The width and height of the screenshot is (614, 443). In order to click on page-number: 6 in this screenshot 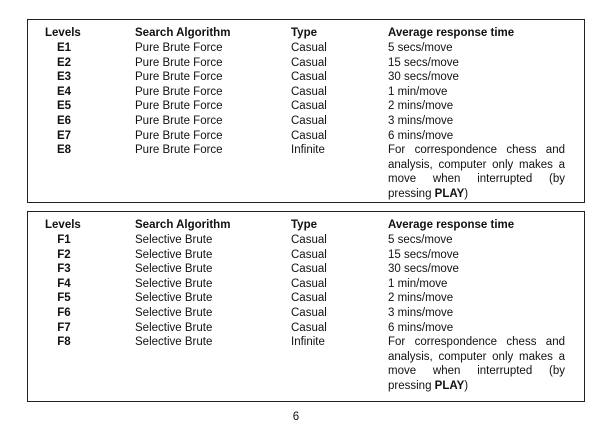, I will do `click(296, 417)`.